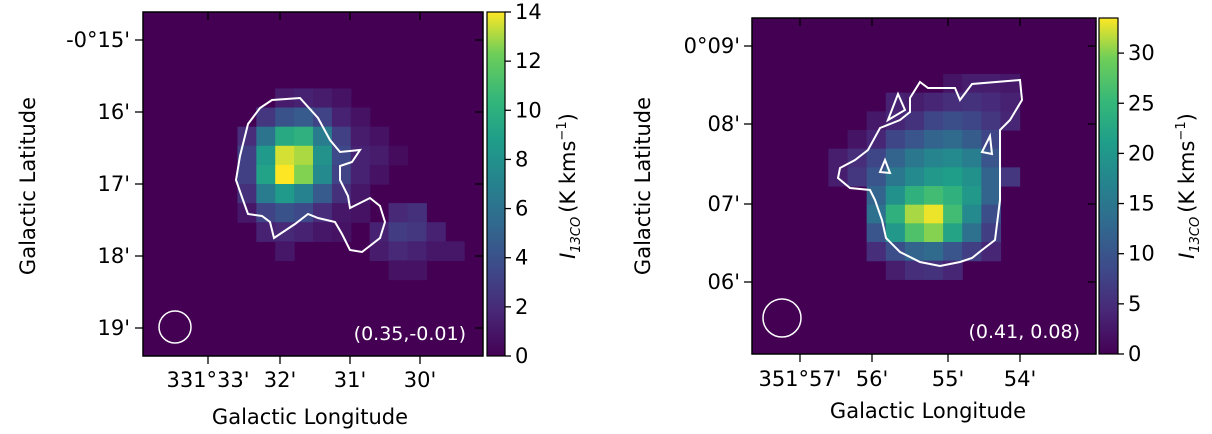 This screenshot has width=1212, height=434. I want to click on colorbar-tick-label: 25, so click(1141, 103).